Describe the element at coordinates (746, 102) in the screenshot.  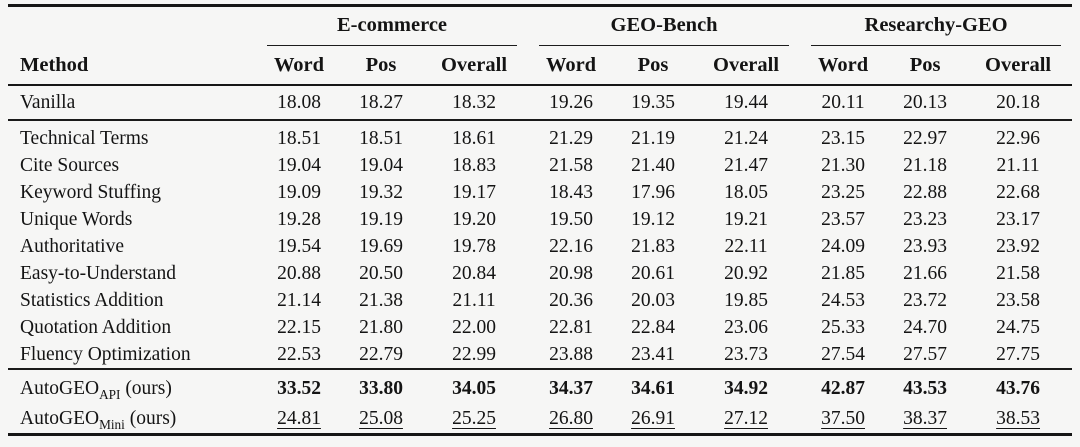
I see `metric-value: 19.44` at that location.